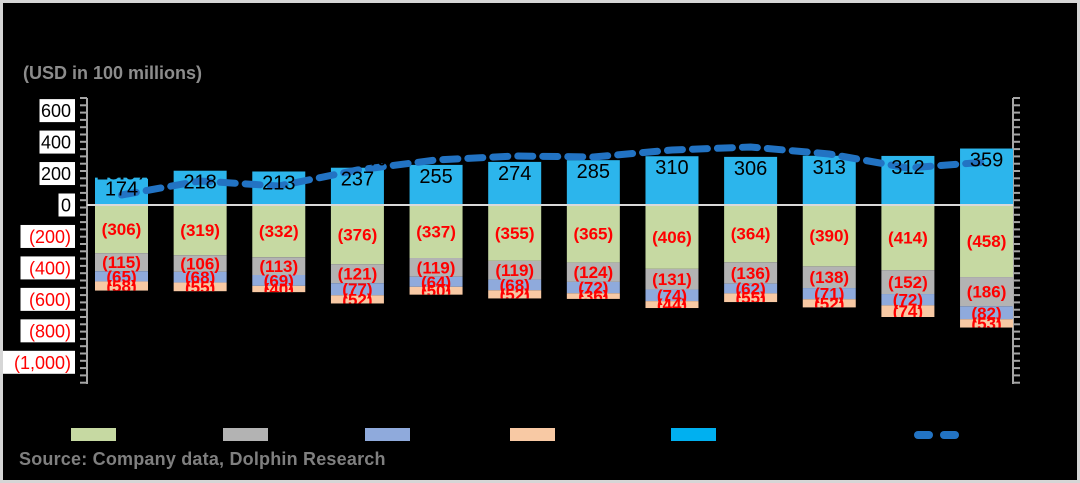 The width and height of the screenshot is (1080, 483). What do you see at coordinates (593, 172) in the screenshot?
I see `bar-value-label: 285` at bounding box center [593, 172].